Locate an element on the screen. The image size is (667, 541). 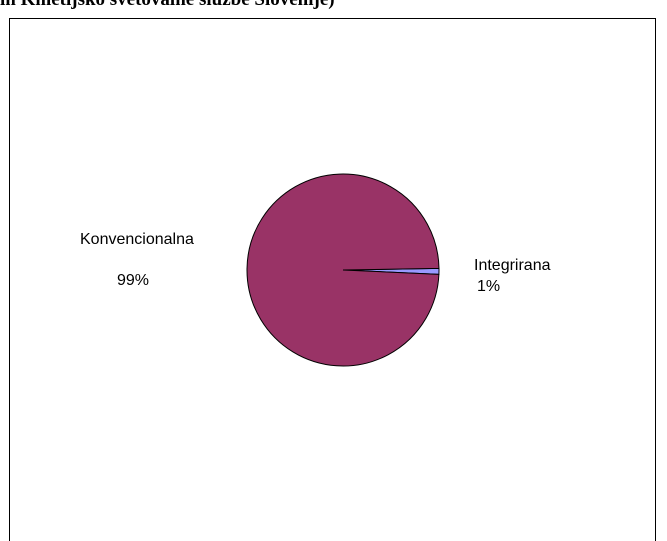
slice-value-label: 1% is located at coordinates (488, 286).